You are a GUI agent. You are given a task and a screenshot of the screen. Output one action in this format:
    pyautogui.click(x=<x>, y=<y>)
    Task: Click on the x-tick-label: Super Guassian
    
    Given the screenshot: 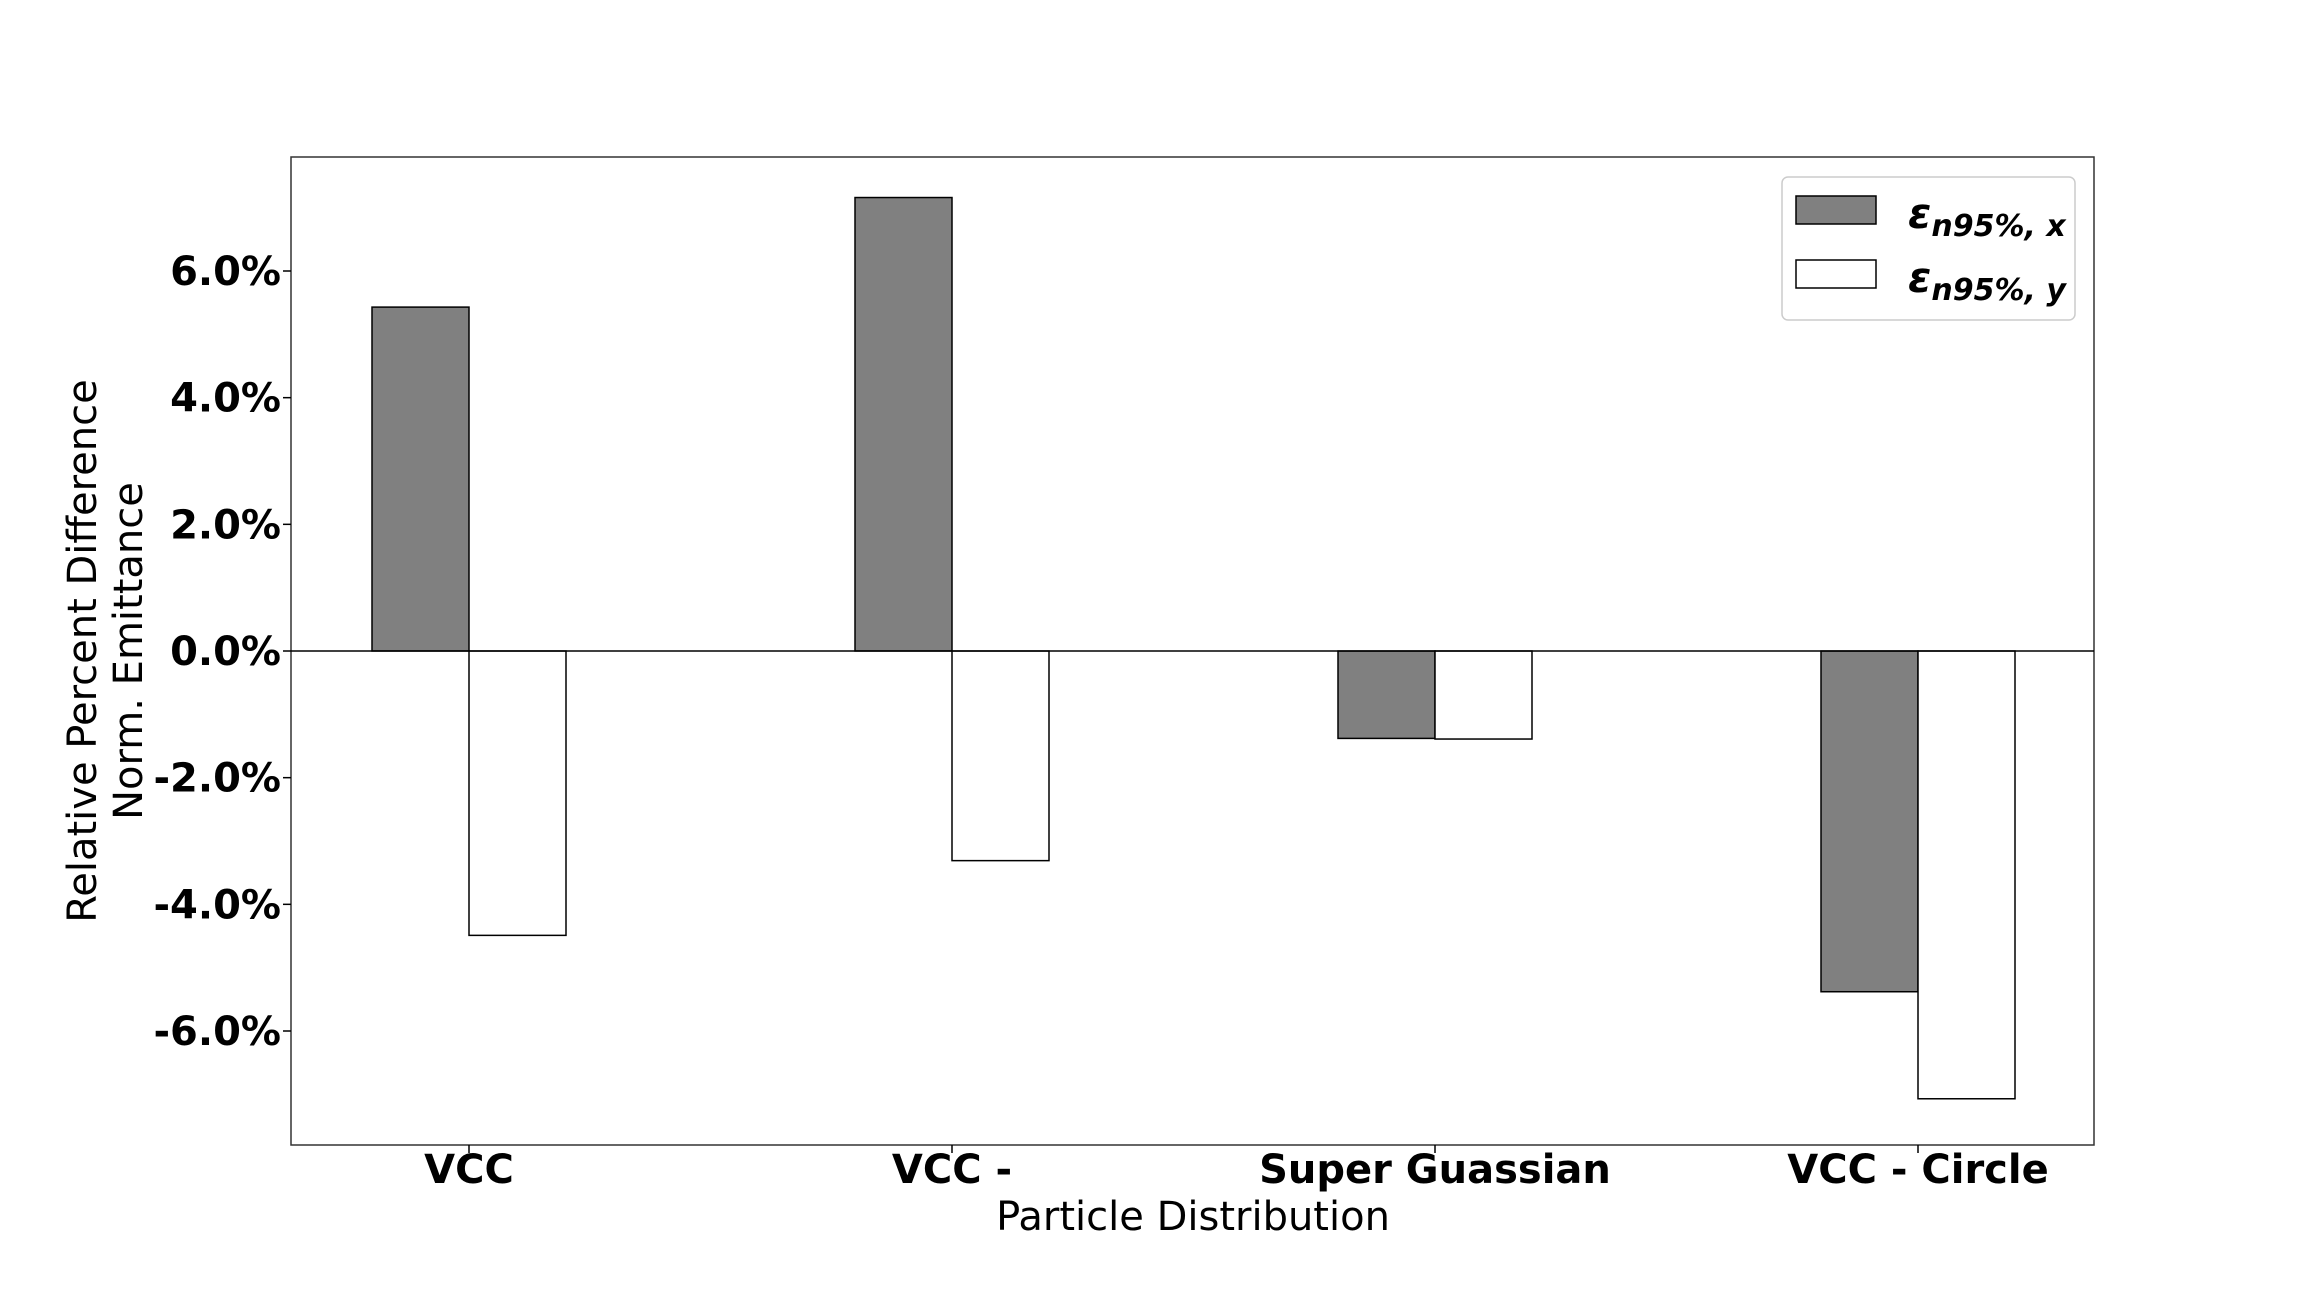 What is the action you would take?
    pyautogui.click(x=1435, y=1170)
    